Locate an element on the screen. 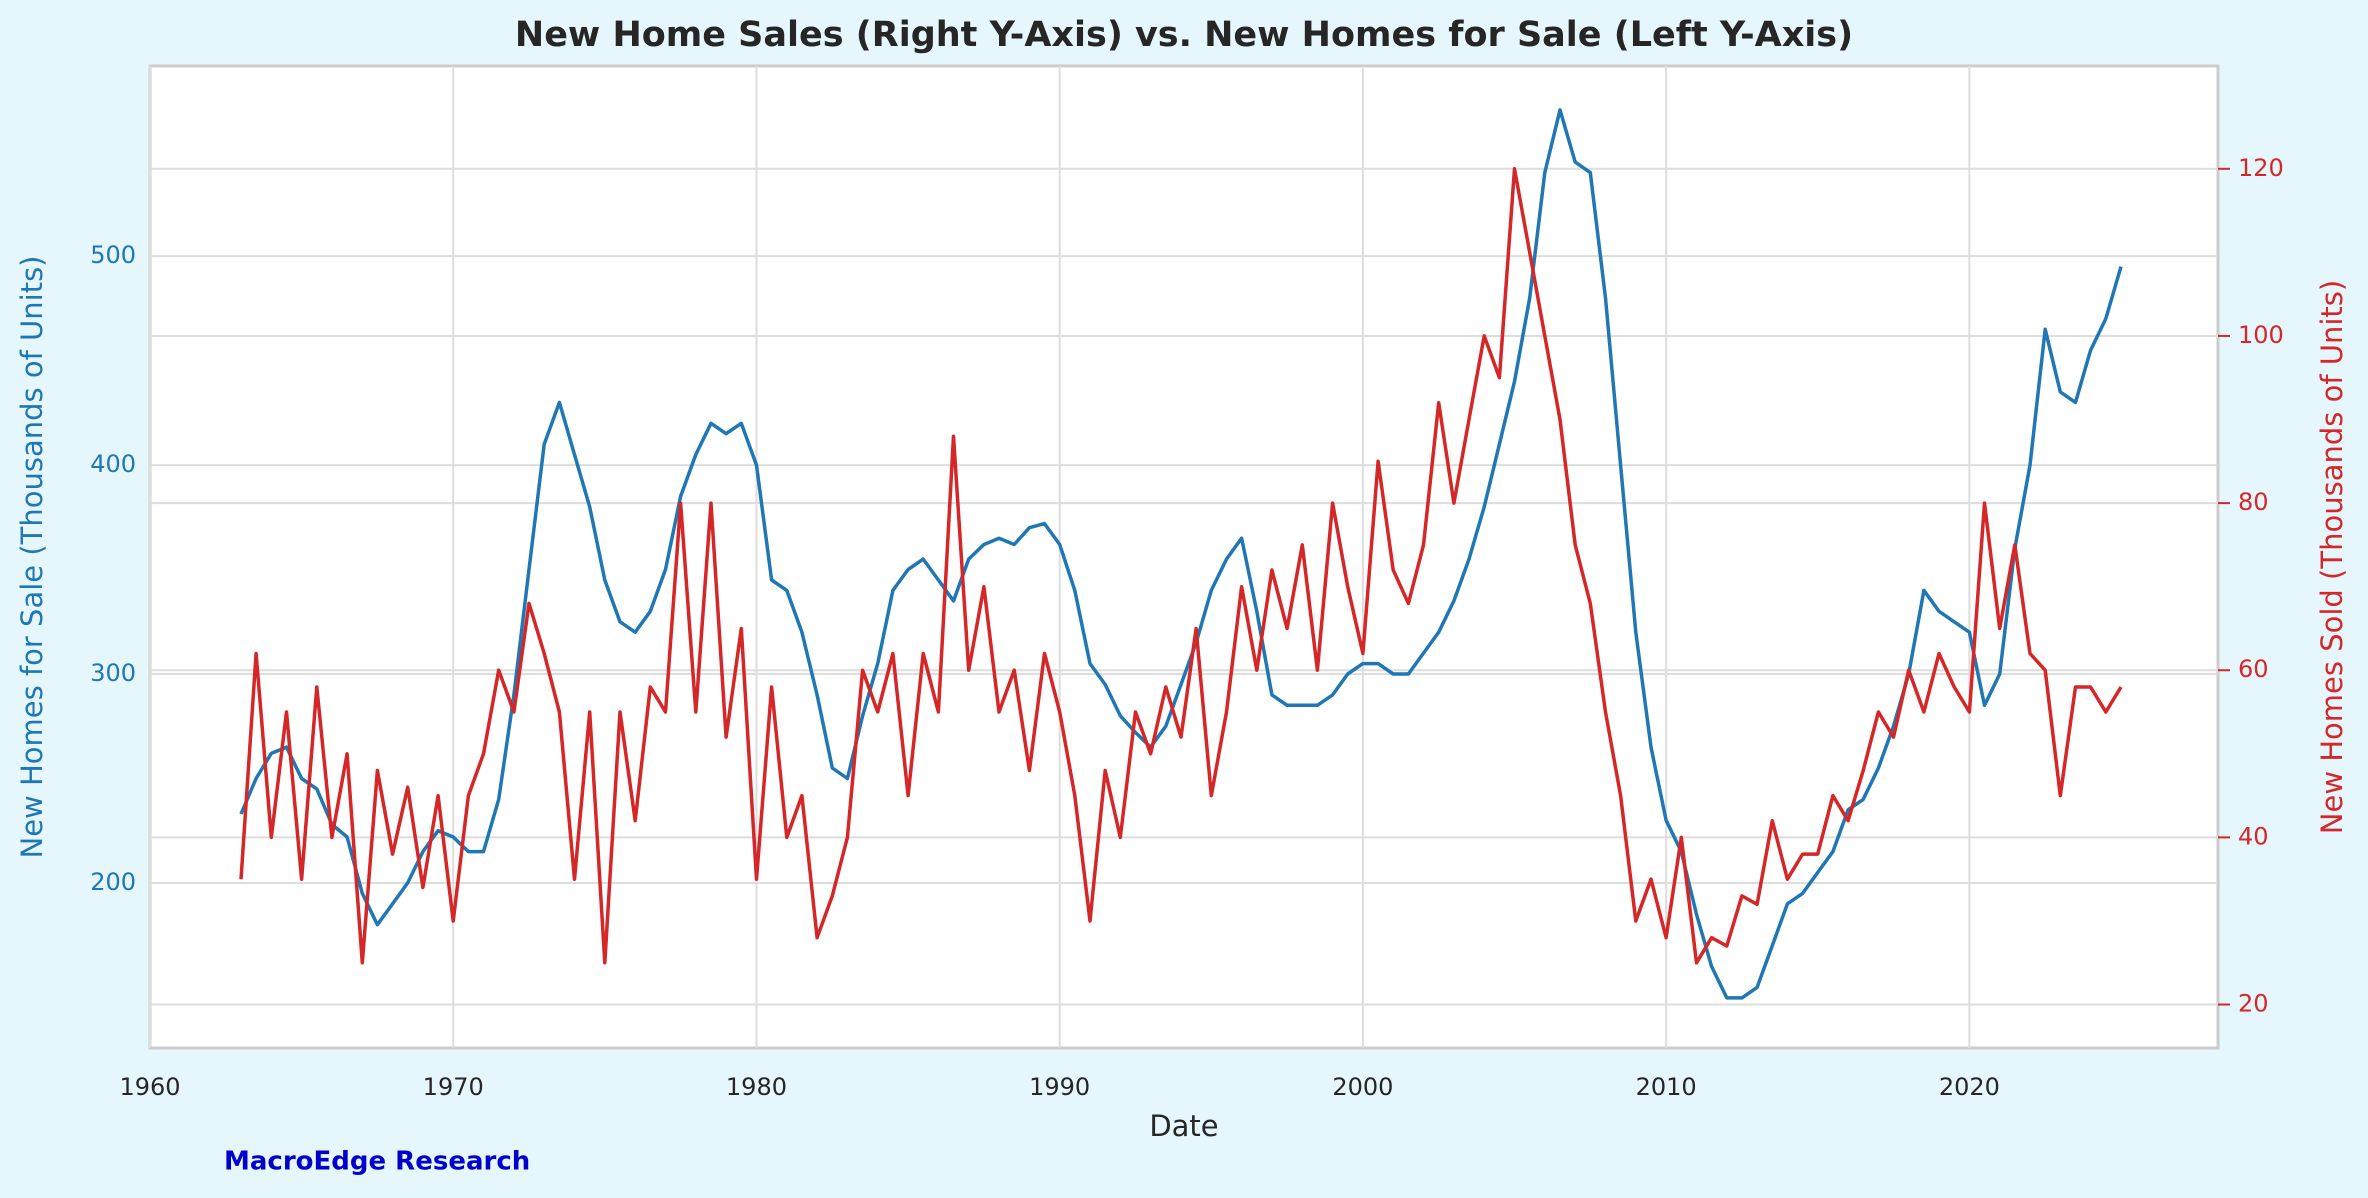  x-tick-label: 2000 is located at coordinates (1362, 1087).